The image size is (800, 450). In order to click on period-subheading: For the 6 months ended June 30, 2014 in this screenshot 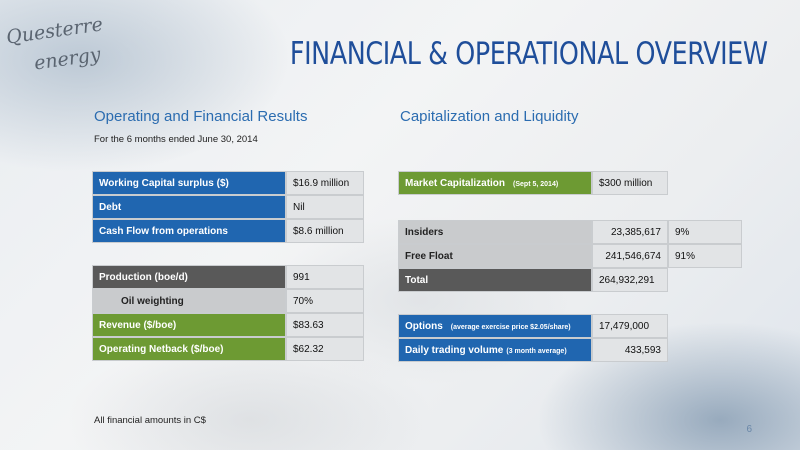, I will do `click(176, 139)`.